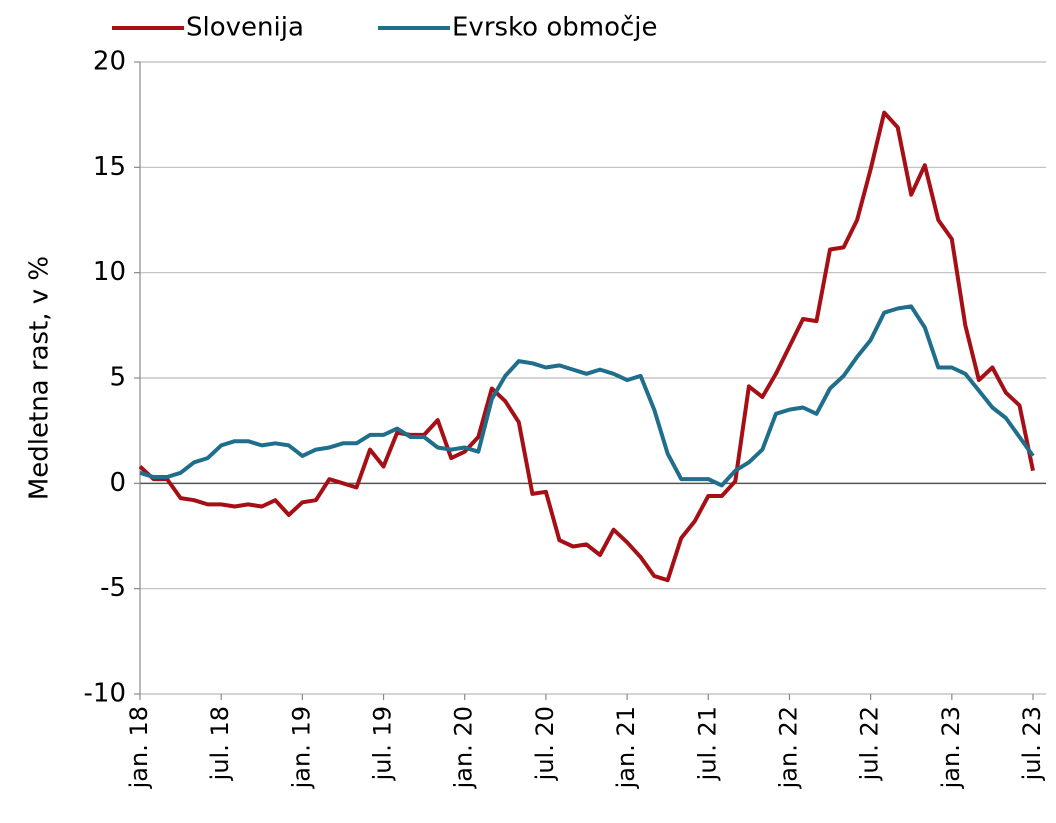 The image size is (1056, 823). Describe the element at coordinates (1032, 743) in the screenshot. I see `x-tick-label: jul. 23` at that location.